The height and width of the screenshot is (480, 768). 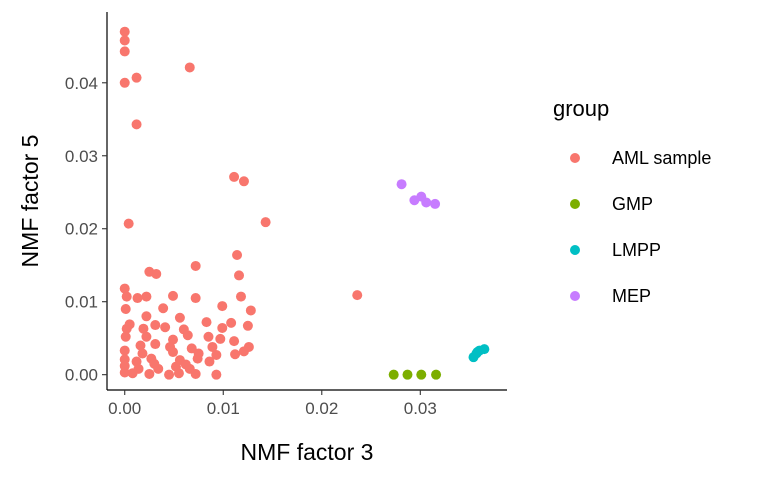 I want to click on y-tick-label: 0.00, so click(x=81, y=375).